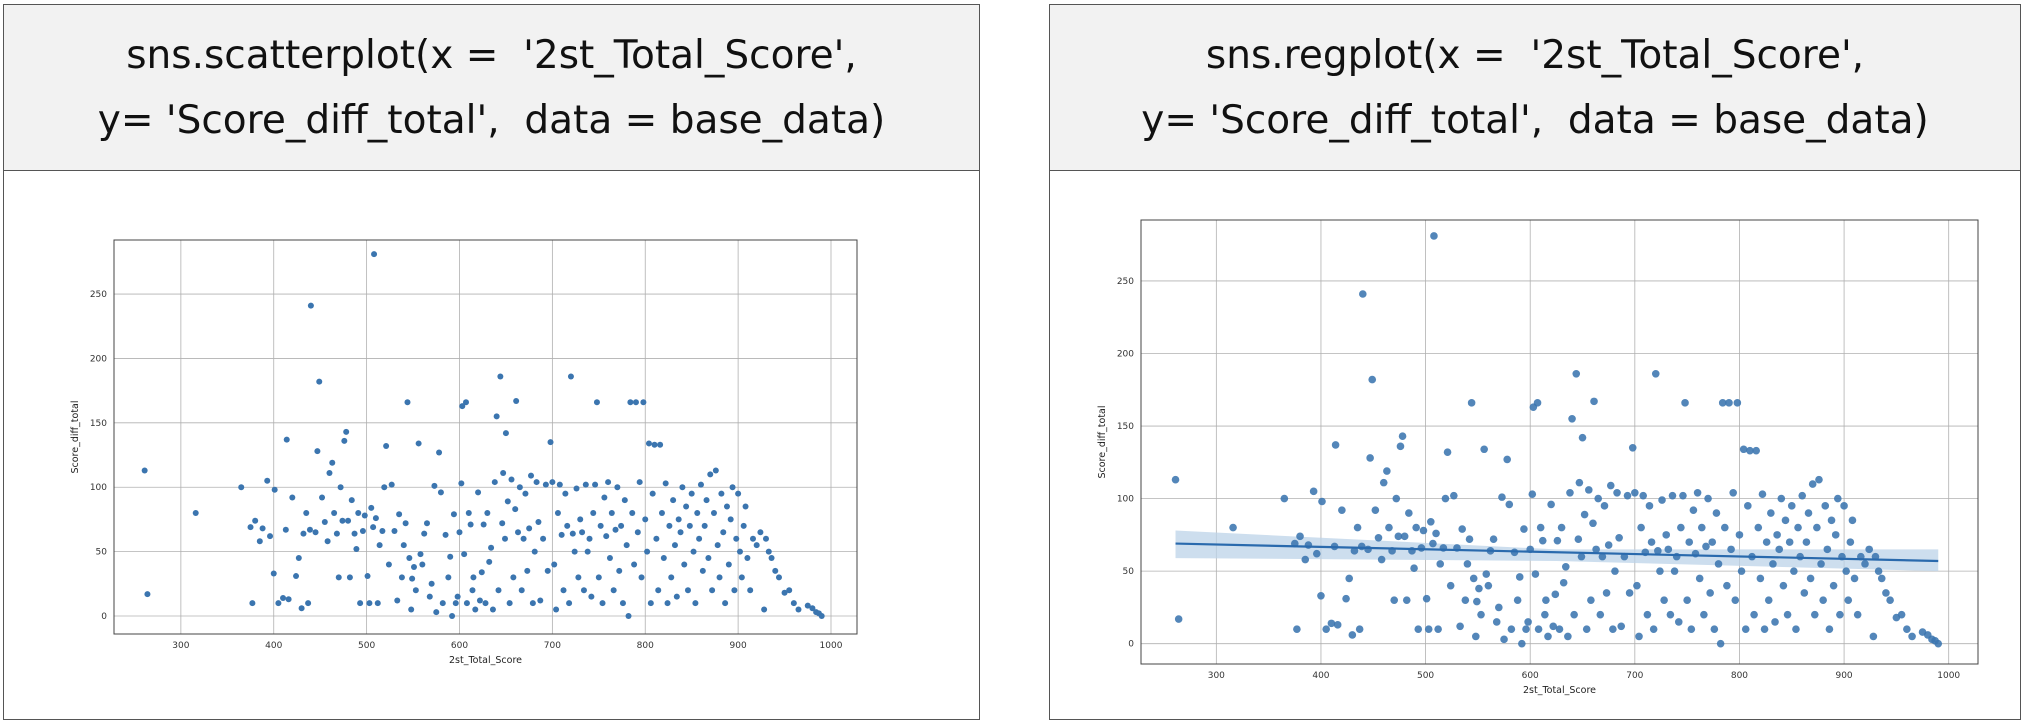 This screenshot has width=2024, height=722. Describe the element at coordinates (1843, 676) in the screenshot. I see `x-tick-label: 900` at that location.